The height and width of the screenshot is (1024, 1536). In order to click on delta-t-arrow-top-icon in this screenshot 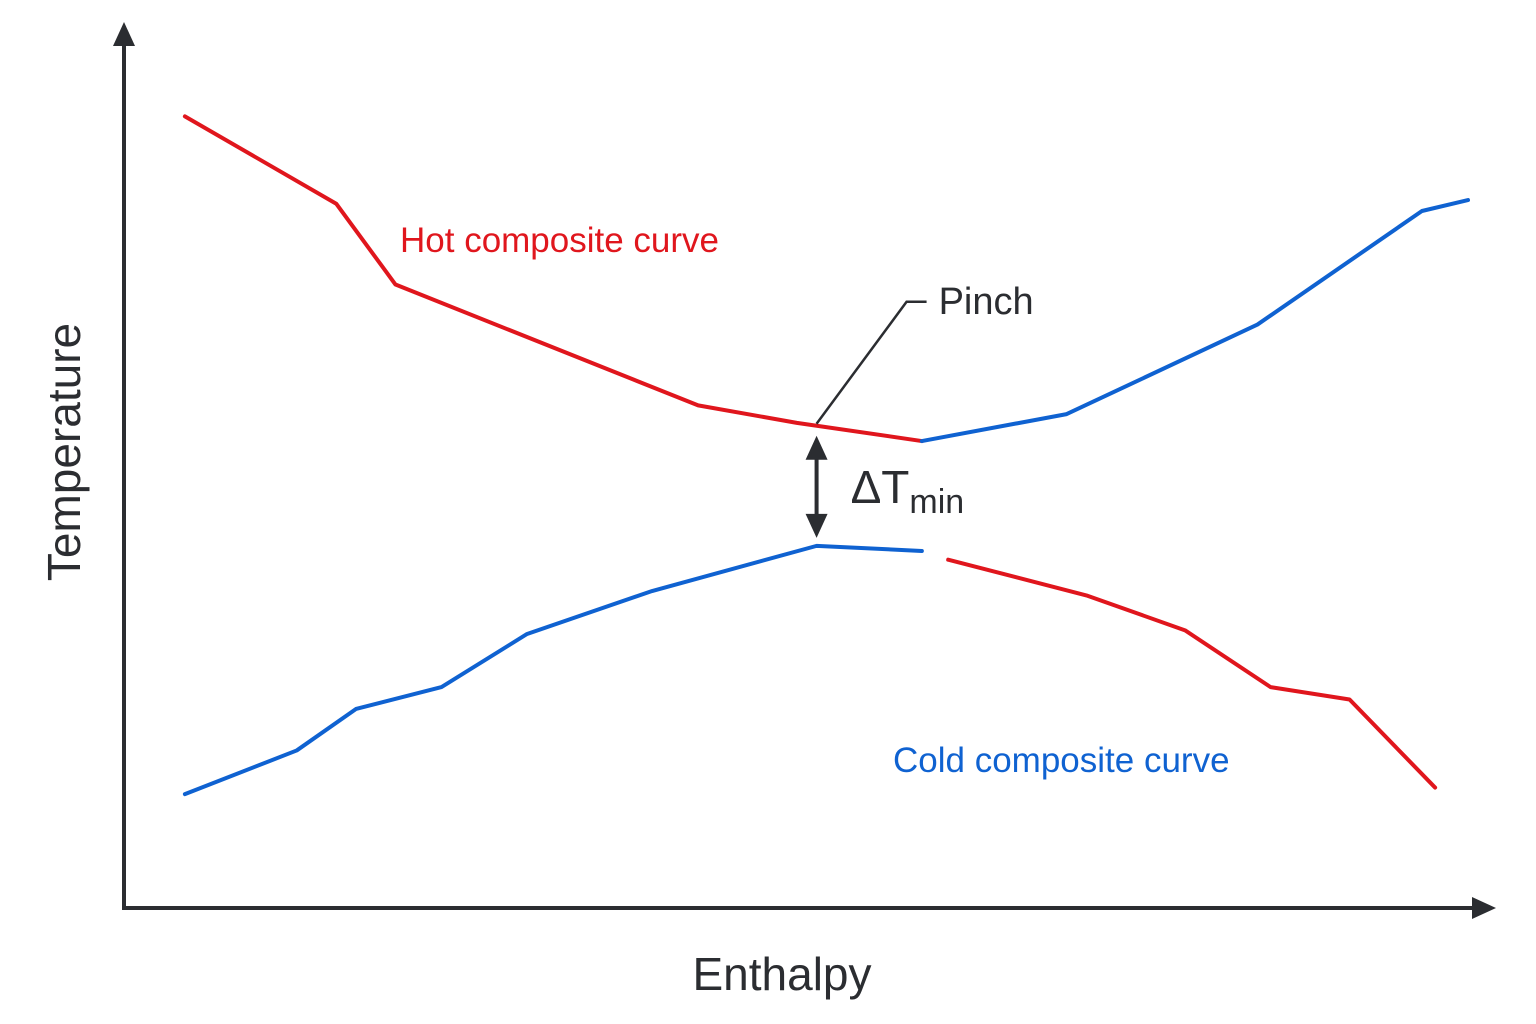, I will do `click(816, 447)`.